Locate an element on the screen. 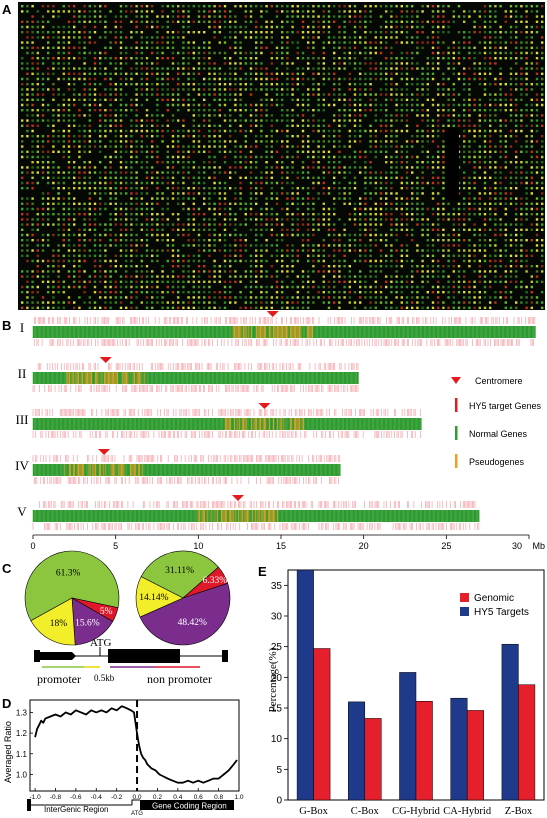 The image size is (547, 818). bar-category-label: CG-Hybrid is located at coordinates (416, 811).